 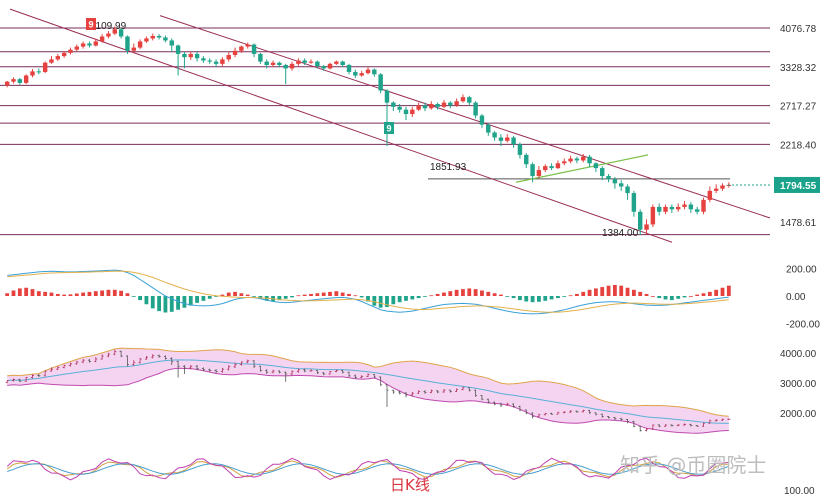 I want to click on macd-tick-label: 200.00, so click(x=801, y=270).